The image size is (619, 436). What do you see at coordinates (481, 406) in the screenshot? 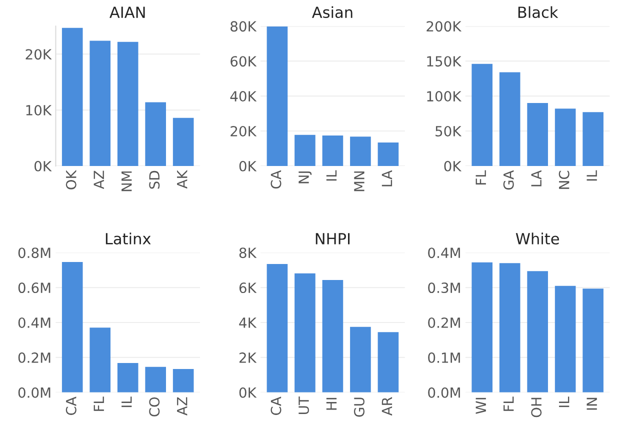
I see `x-tick-label: WI` at bounding box center [481, 406].